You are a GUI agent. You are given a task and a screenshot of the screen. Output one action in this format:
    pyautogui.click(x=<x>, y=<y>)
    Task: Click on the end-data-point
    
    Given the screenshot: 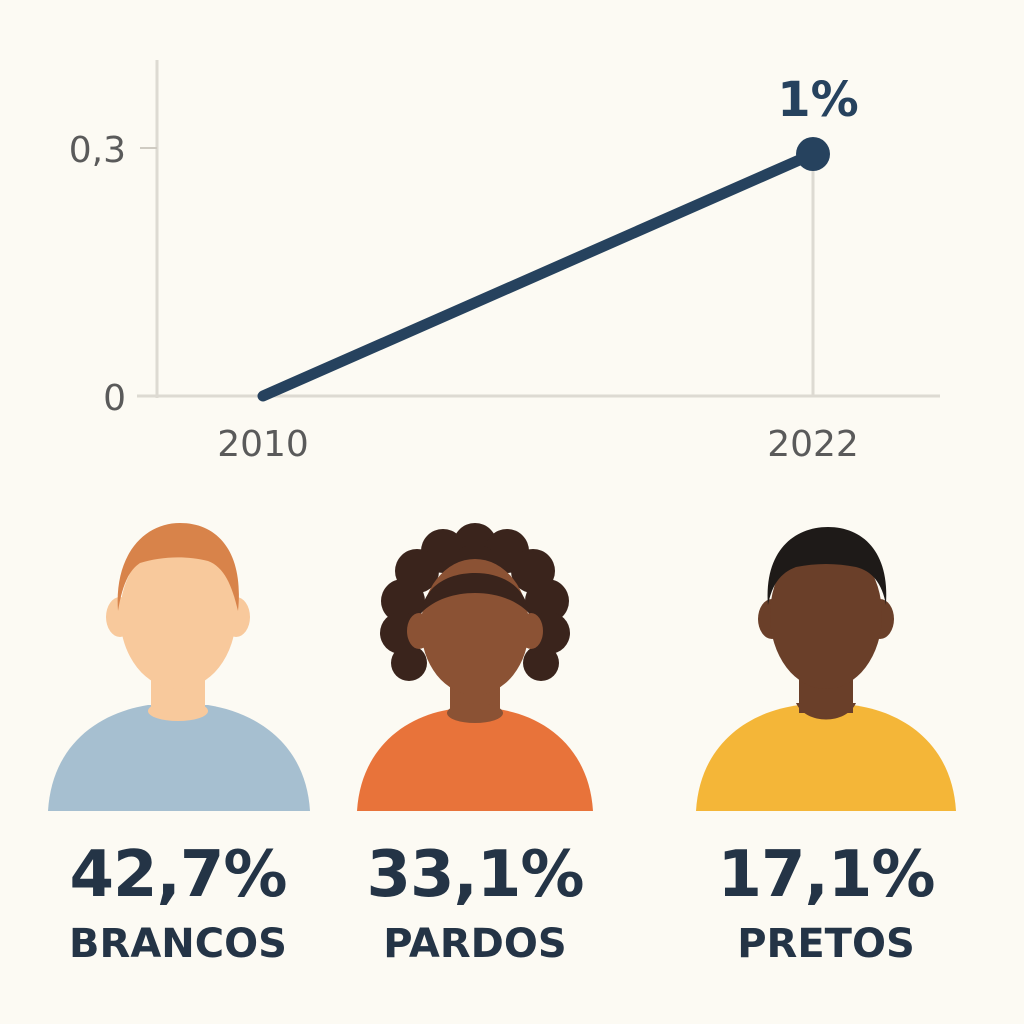 What is the action you would take?
    pyautogui.click(x=813, y=154)
    